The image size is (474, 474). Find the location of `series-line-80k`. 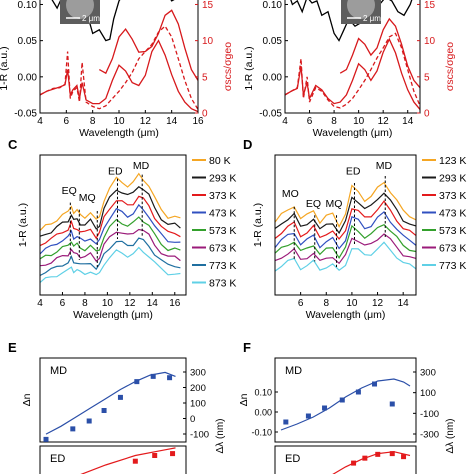

series-line-80k is located at coordinates (110, 202).